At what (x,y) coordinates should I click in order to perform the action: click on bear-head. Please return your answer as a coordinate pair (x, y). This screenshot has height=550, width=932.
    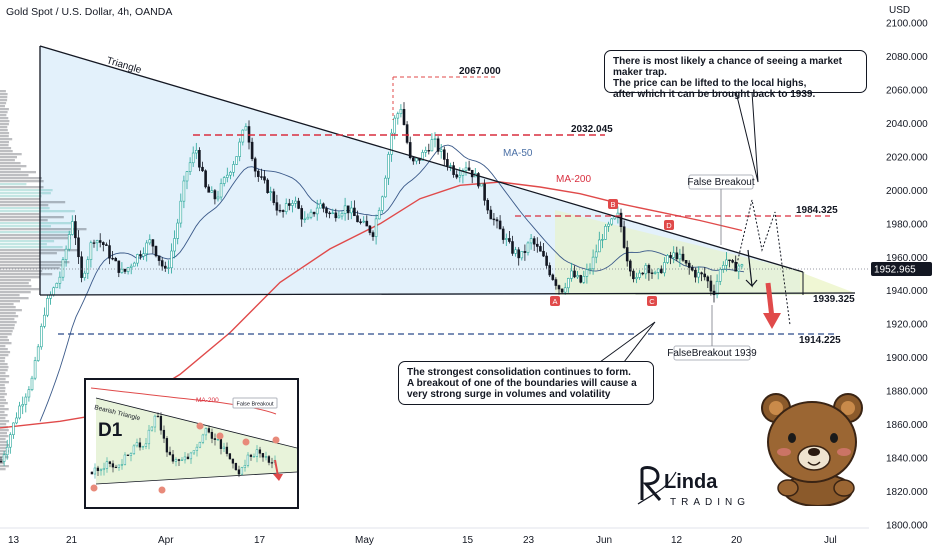
    Looking at the image, I should click on (812, 442).